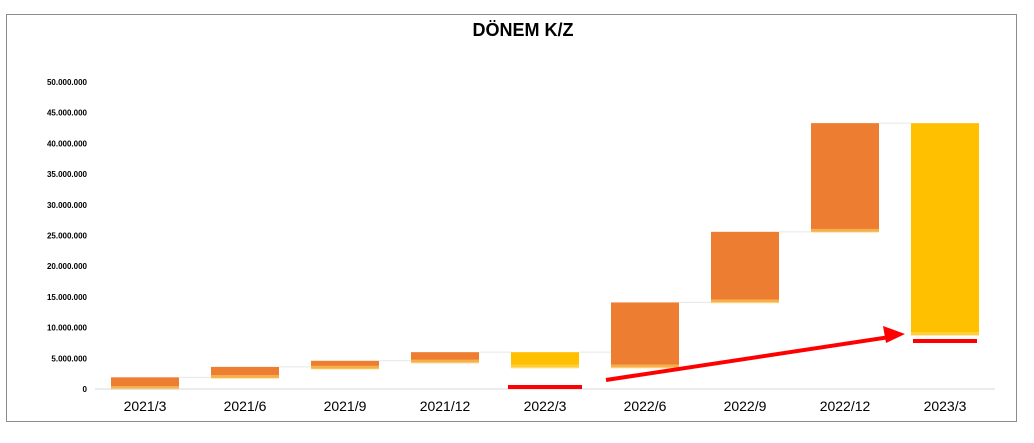 This screenshot has height=443, width=1034. Describe the element at coordinates (545, 406) in the screenshot. I see `x-tick-label: 2022/3` at that location.